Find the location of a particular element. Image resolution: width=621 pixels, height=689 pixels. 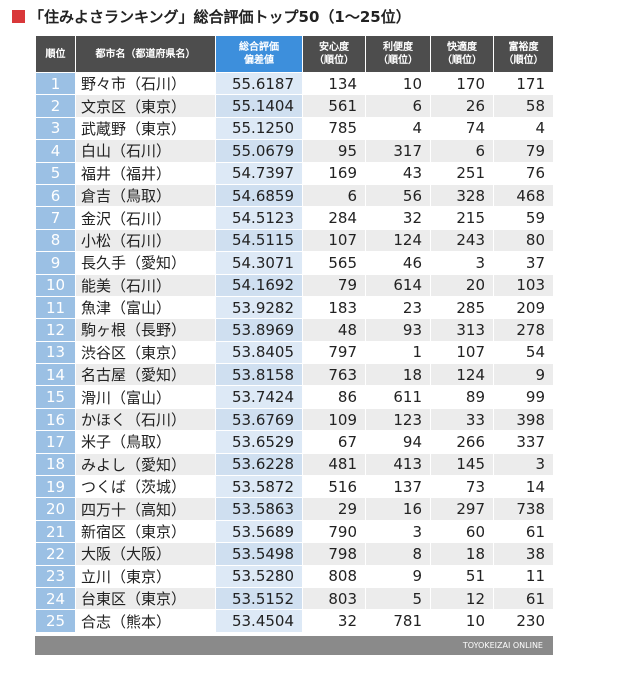

table-cell: 763 is located at coordinates (334, 375).